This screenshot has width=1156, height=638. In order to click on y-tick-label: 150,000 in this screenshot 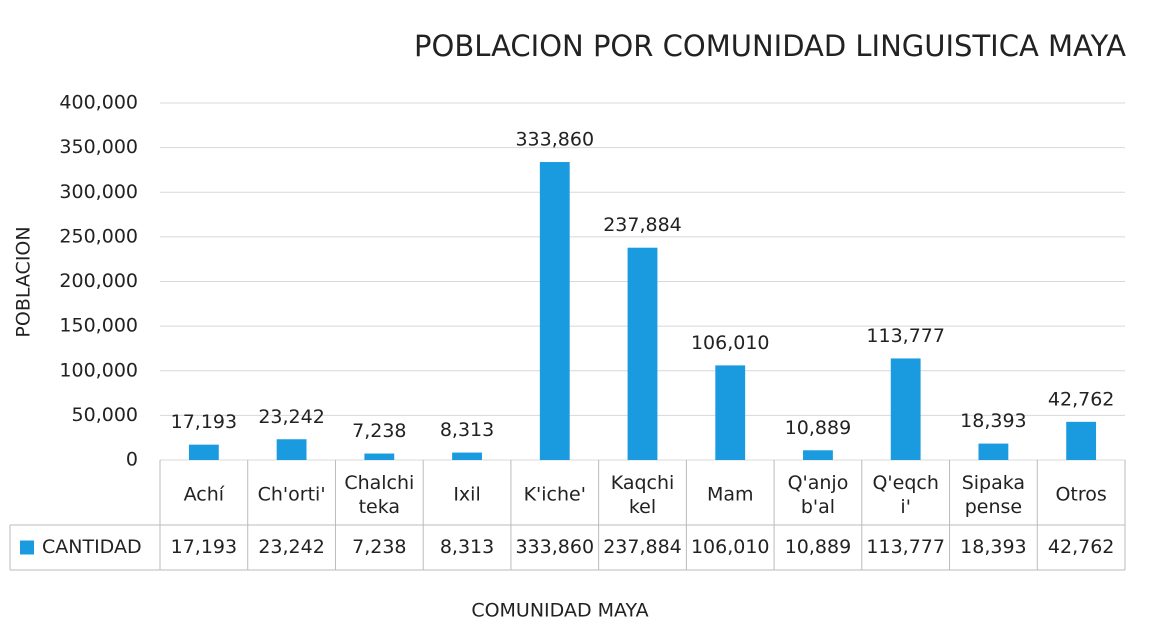, I will do `click(98, 326)`.